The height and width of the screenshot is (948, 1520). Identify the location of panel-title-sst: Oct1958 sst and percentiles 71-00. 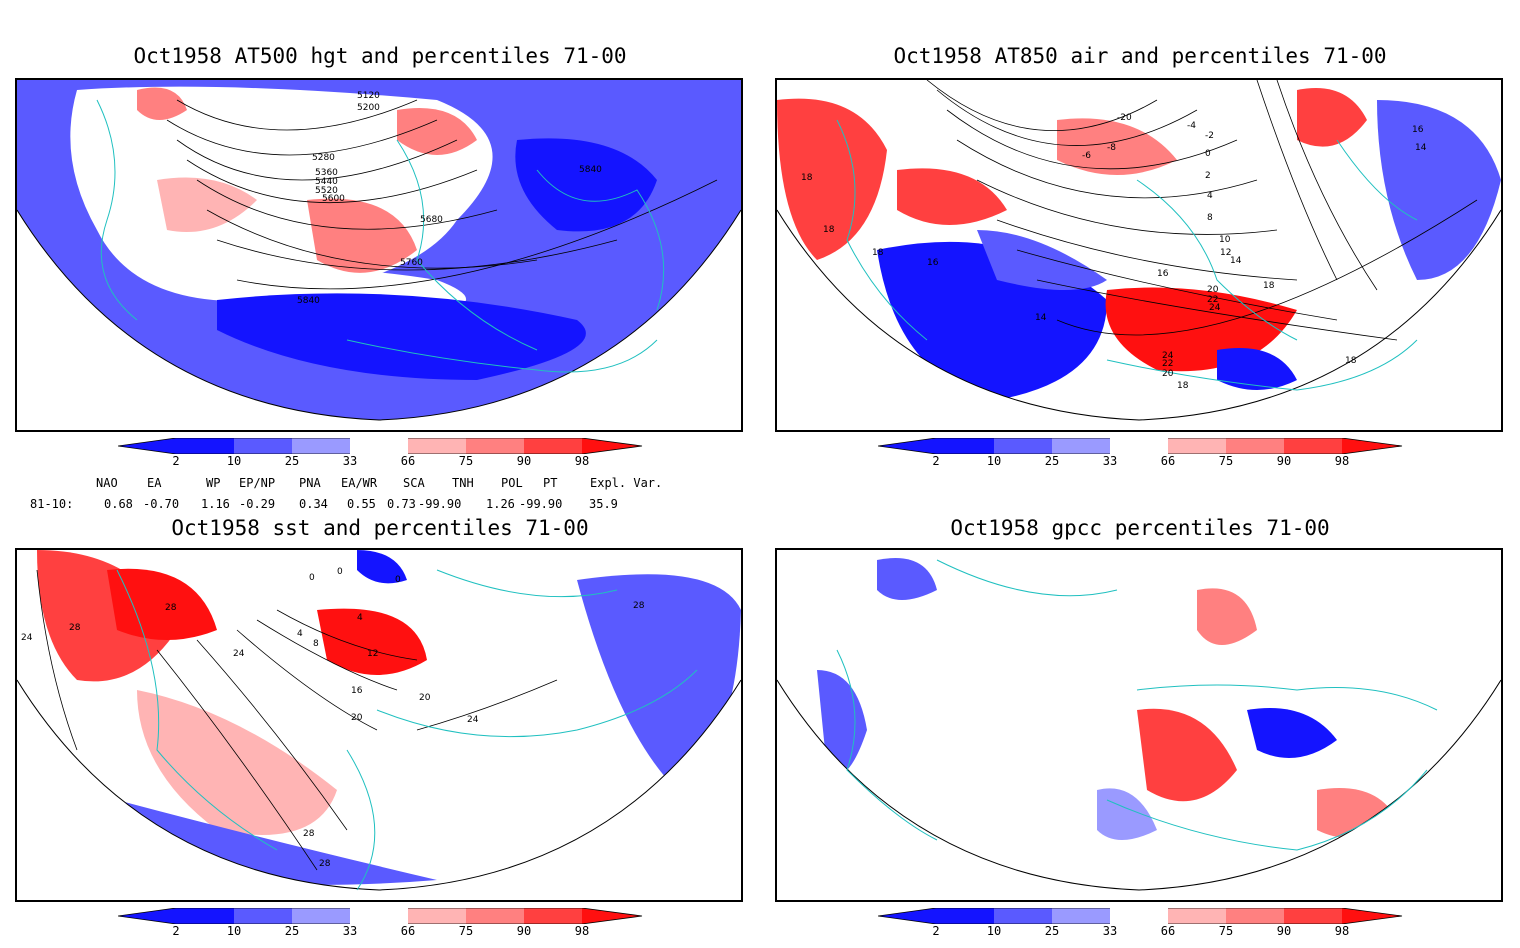
(380, 528).